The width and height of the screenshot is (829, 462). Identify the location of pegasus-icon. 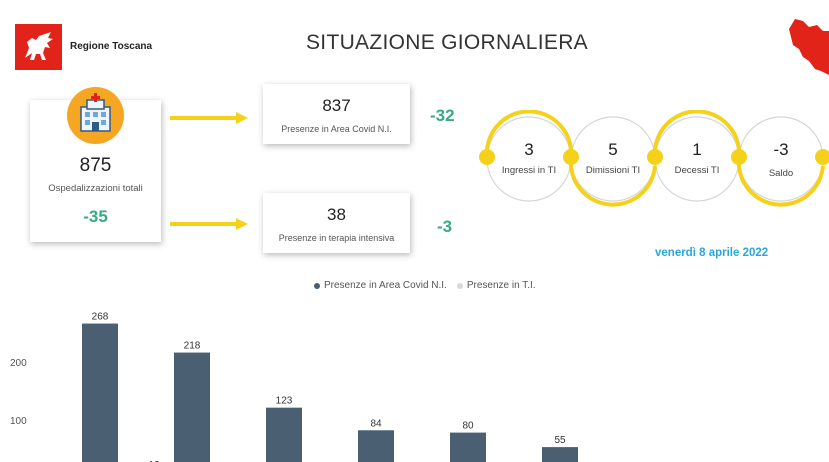
(39, 46).